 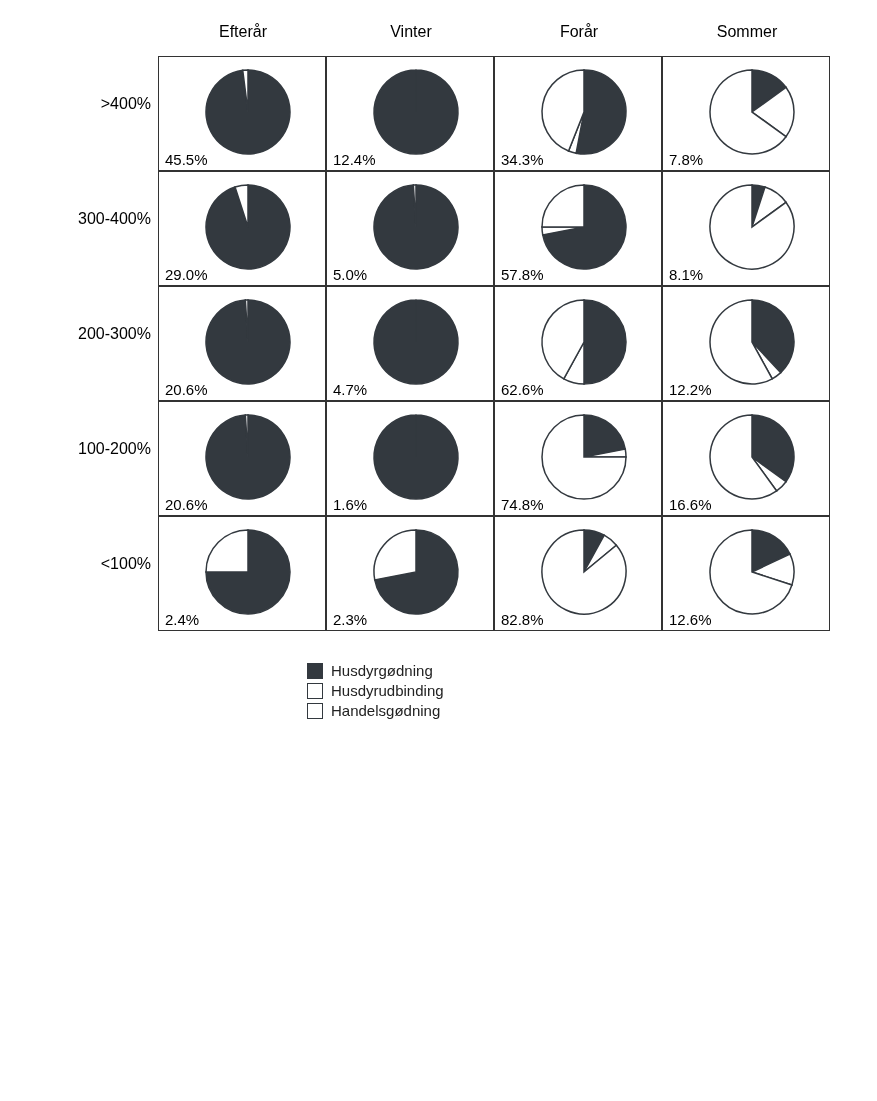 I want to click on text: 8.1%, so click(x=686, y=274).